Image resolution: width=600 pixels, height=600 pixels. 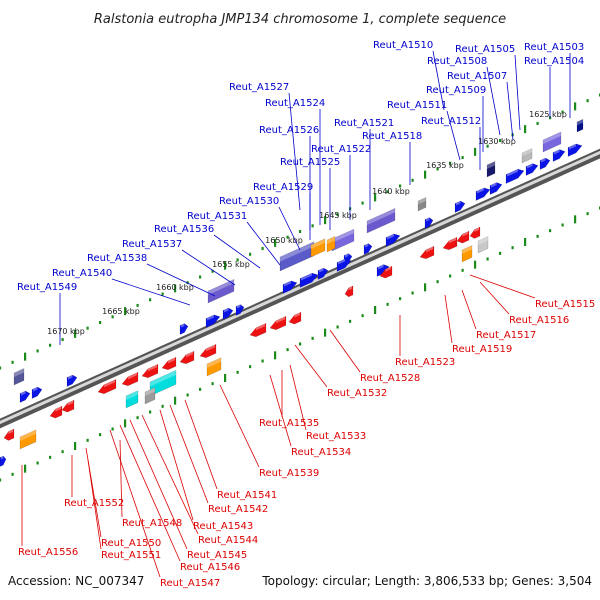 What do you see at coordinates (482, 349) in the screenshot?
I see `reverse-gene-label: Reut_A1519` at bounding box center [482, 349].